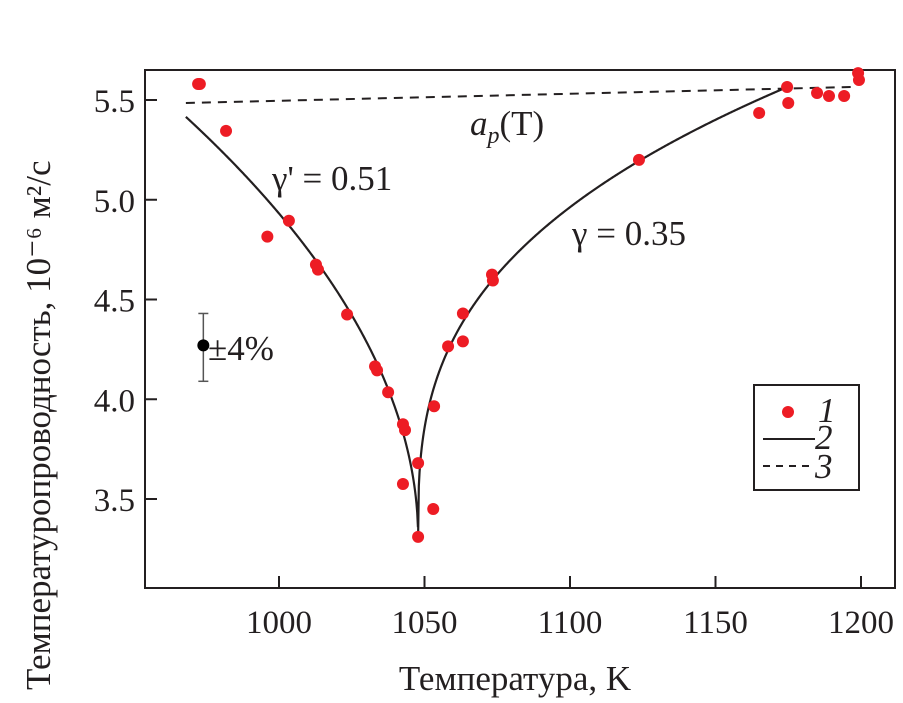 This screenshot has width=903, height=703. What do you see at coordinates (425, 623) in the screenshot?
I see `x-tick-label: 1050` at bounding box center [425, 623].